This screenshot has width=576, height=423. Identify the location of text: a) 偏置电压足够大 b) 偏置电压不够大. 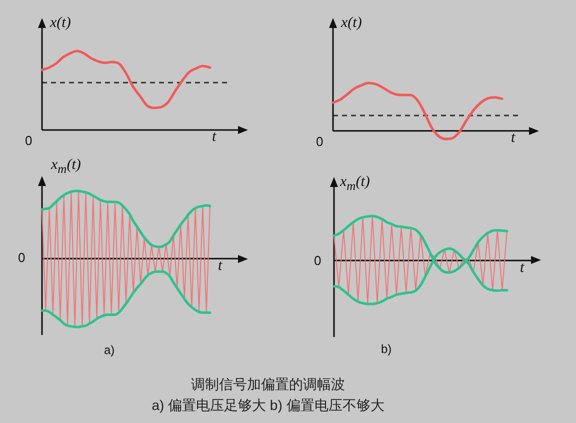
(268, 405).